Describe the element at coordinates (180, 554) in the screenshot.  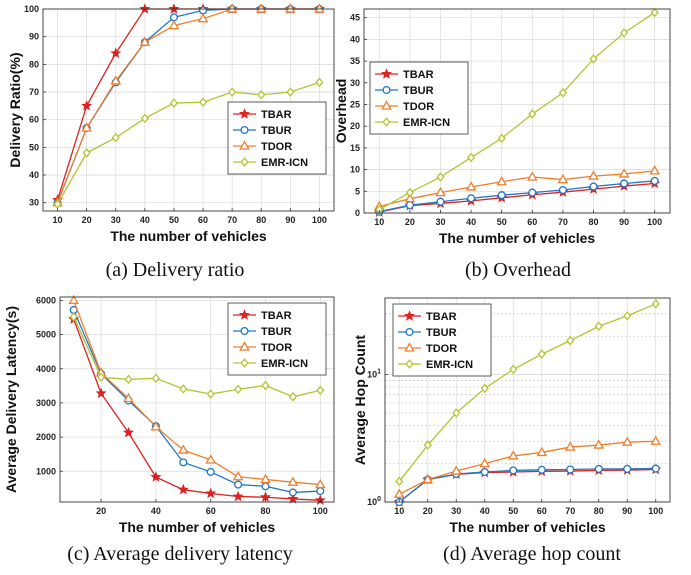
I see `figure-caption: (c) Average delivery latency` at that location.